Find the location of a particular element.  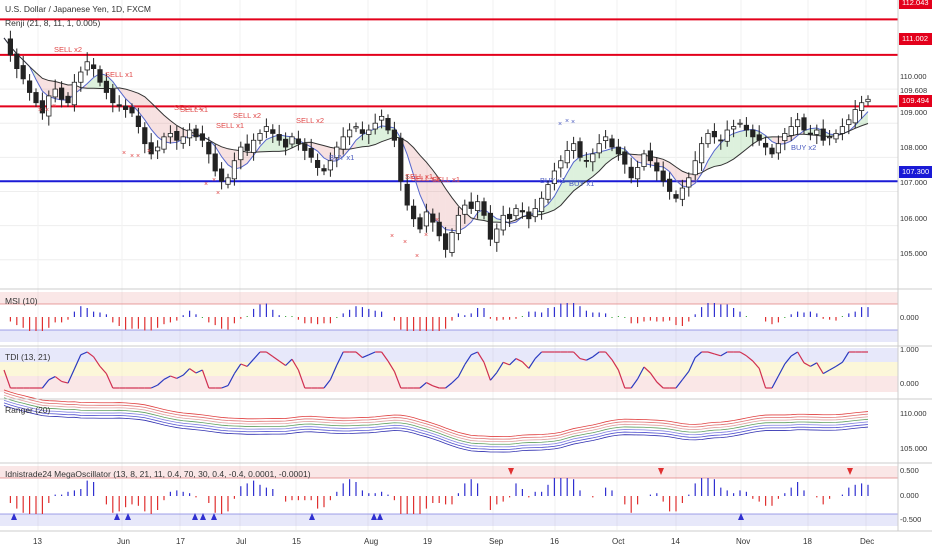

price-tick-108: 108.000 is located at coordinates (914, 147).